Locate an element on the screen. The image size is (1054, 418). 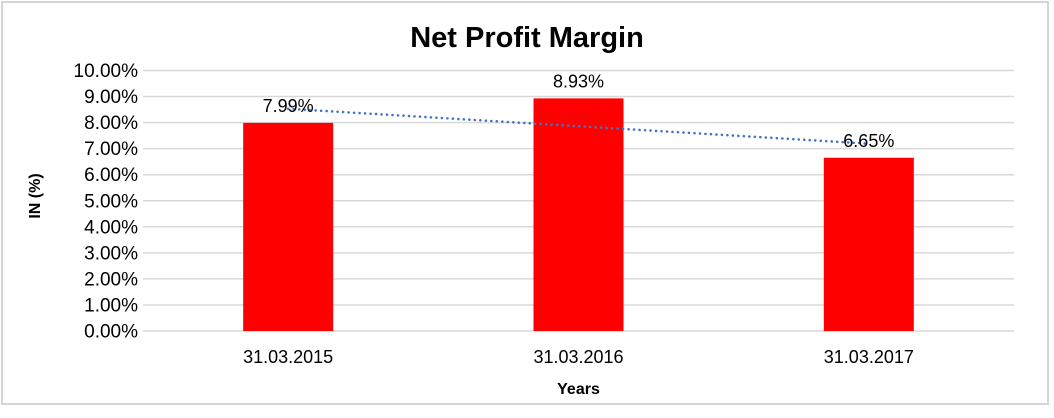
y-tick-label: 10.00% is located at coordinates (106, 71).